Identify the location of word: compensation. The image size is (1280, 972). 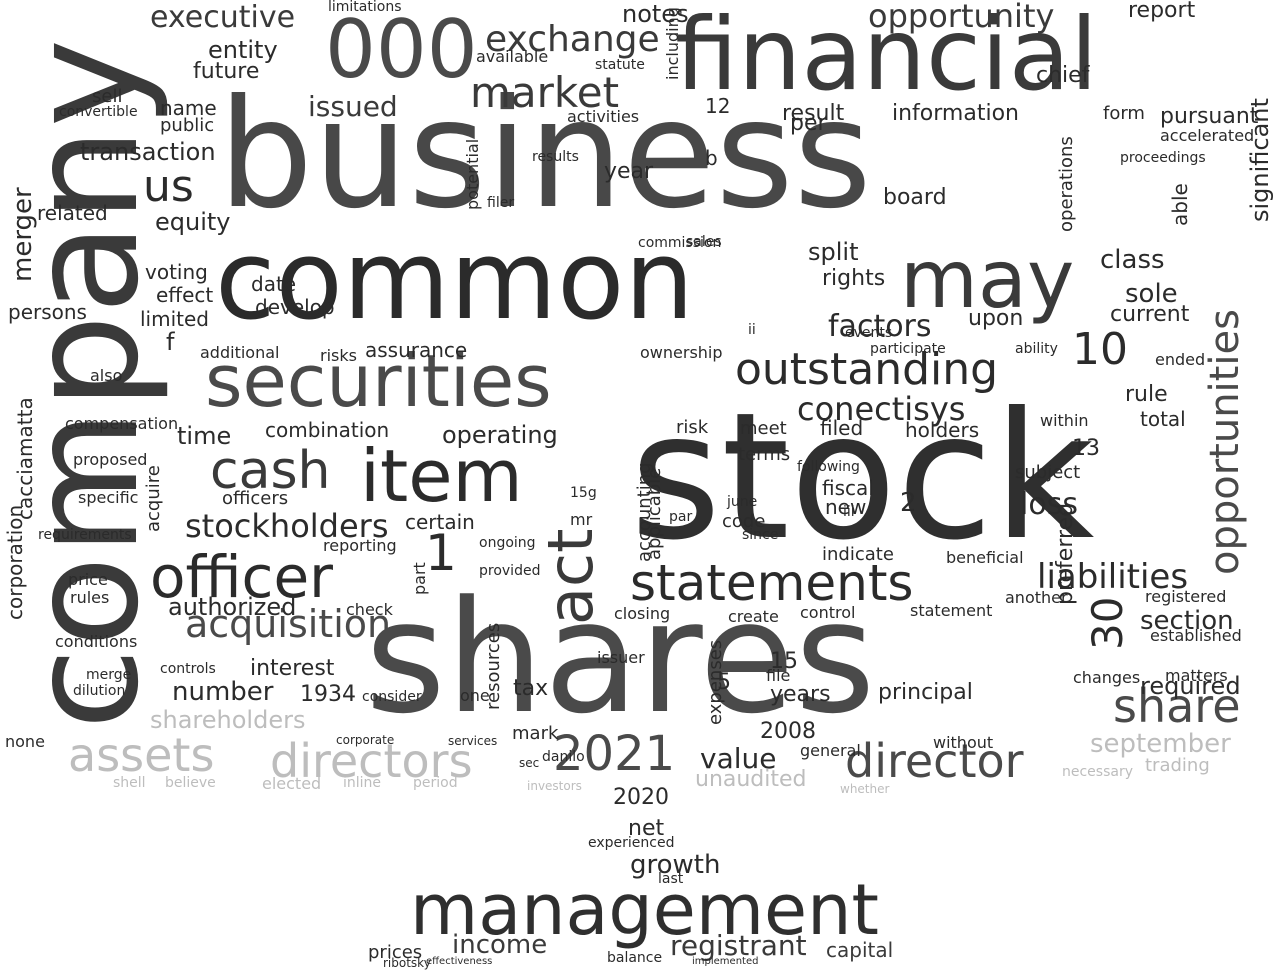
(122, 423).